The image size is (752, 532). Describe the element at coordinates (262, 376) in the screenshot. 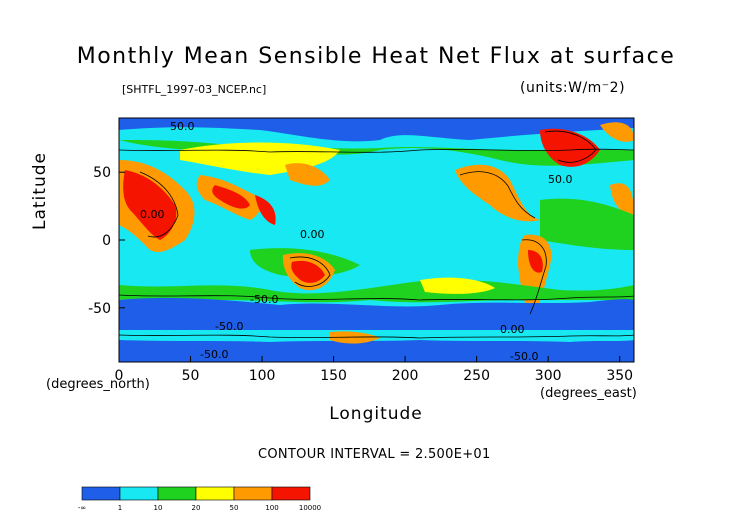

I see `x-tick-label: 100` at that location.